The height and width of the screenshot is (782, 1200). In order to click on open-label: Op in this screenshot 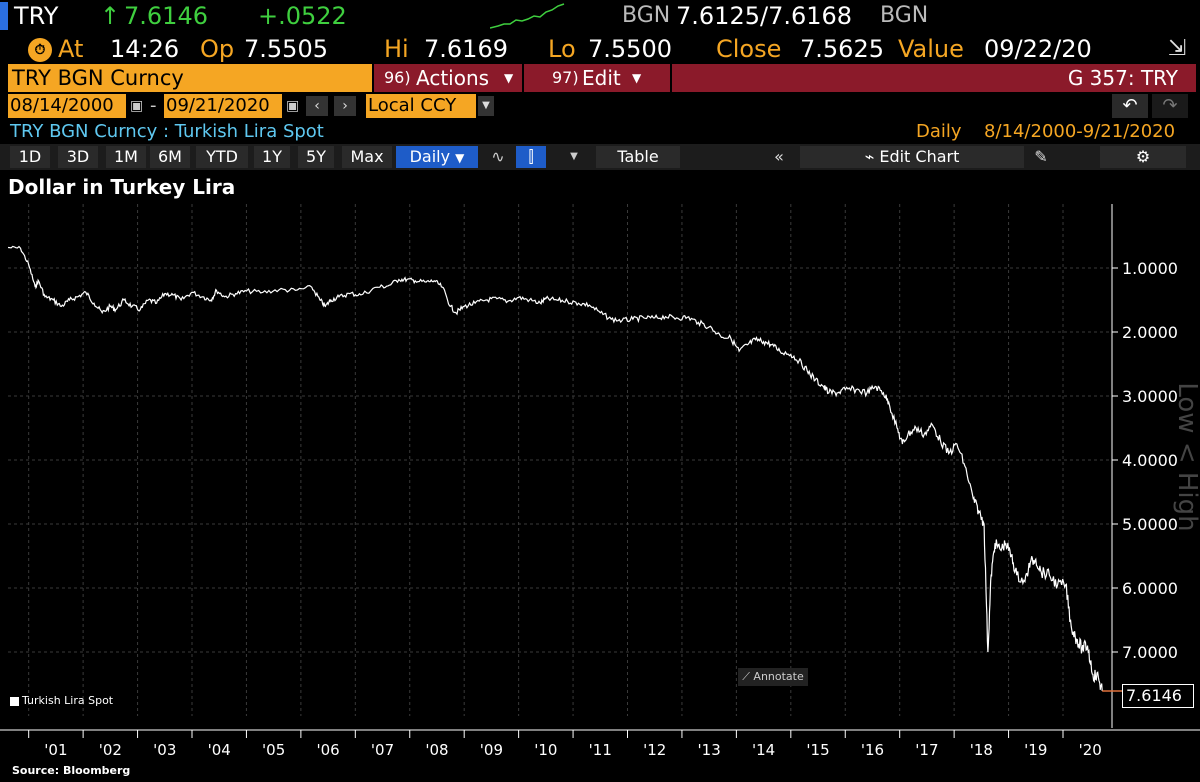, I will do `click(217, 49)`.